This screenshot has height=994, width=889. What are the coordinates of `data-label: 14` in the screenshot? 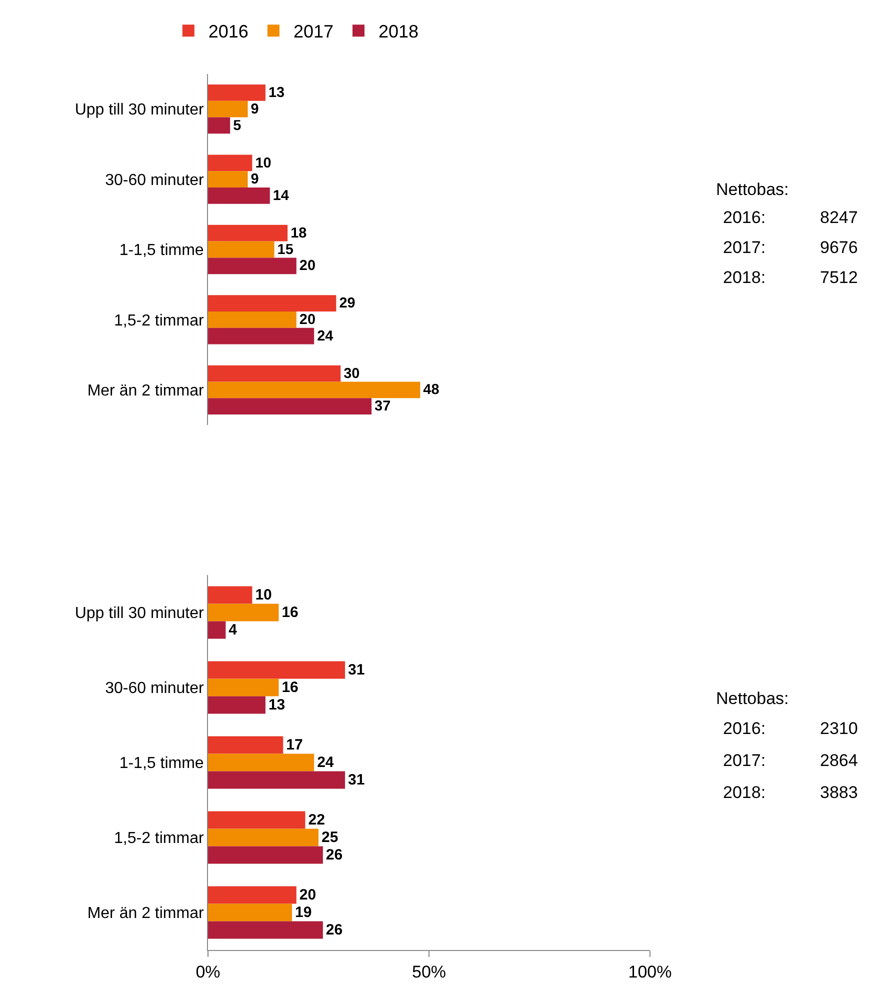 It's located at (280, 196).